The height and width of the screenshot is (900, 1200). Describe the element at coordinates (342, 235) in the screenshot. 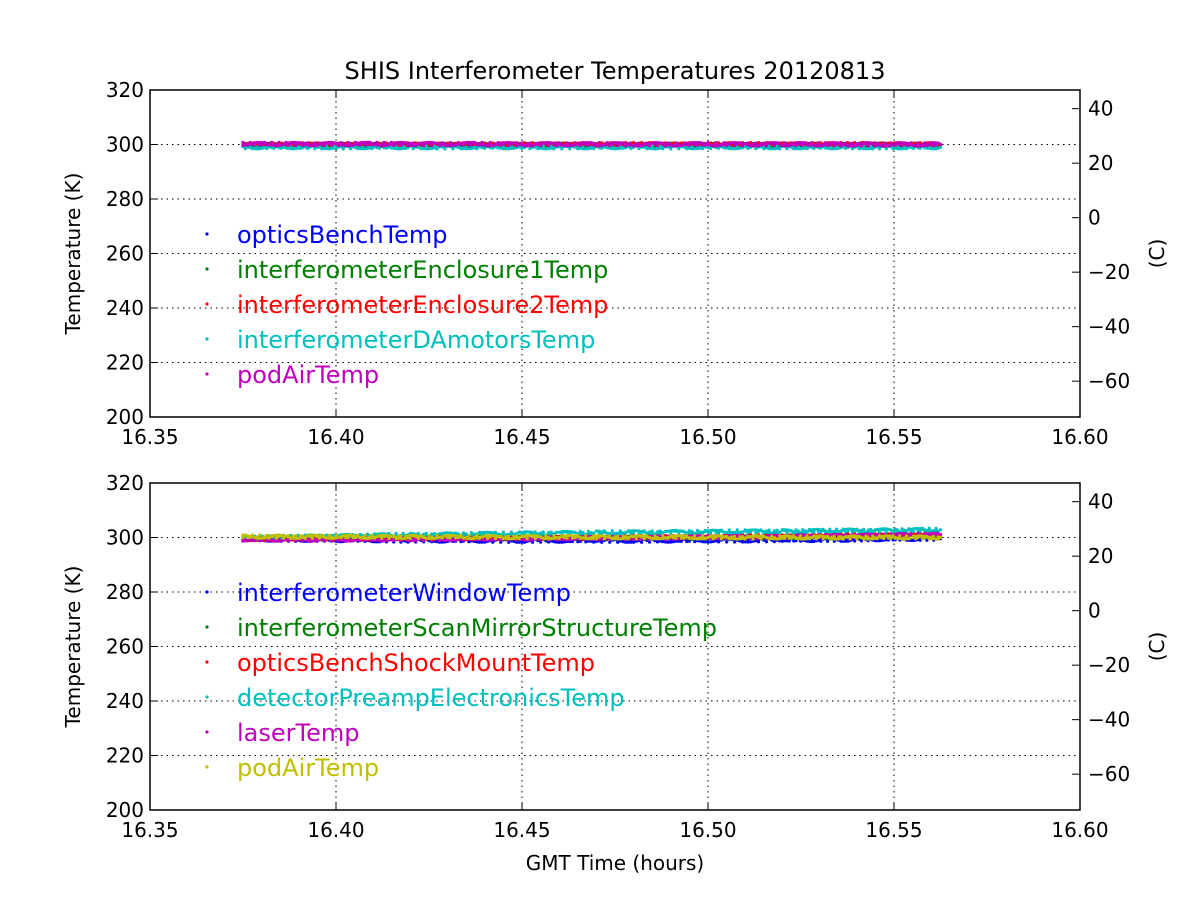

I see `legend-label: opticsBenchTemp` at that location.